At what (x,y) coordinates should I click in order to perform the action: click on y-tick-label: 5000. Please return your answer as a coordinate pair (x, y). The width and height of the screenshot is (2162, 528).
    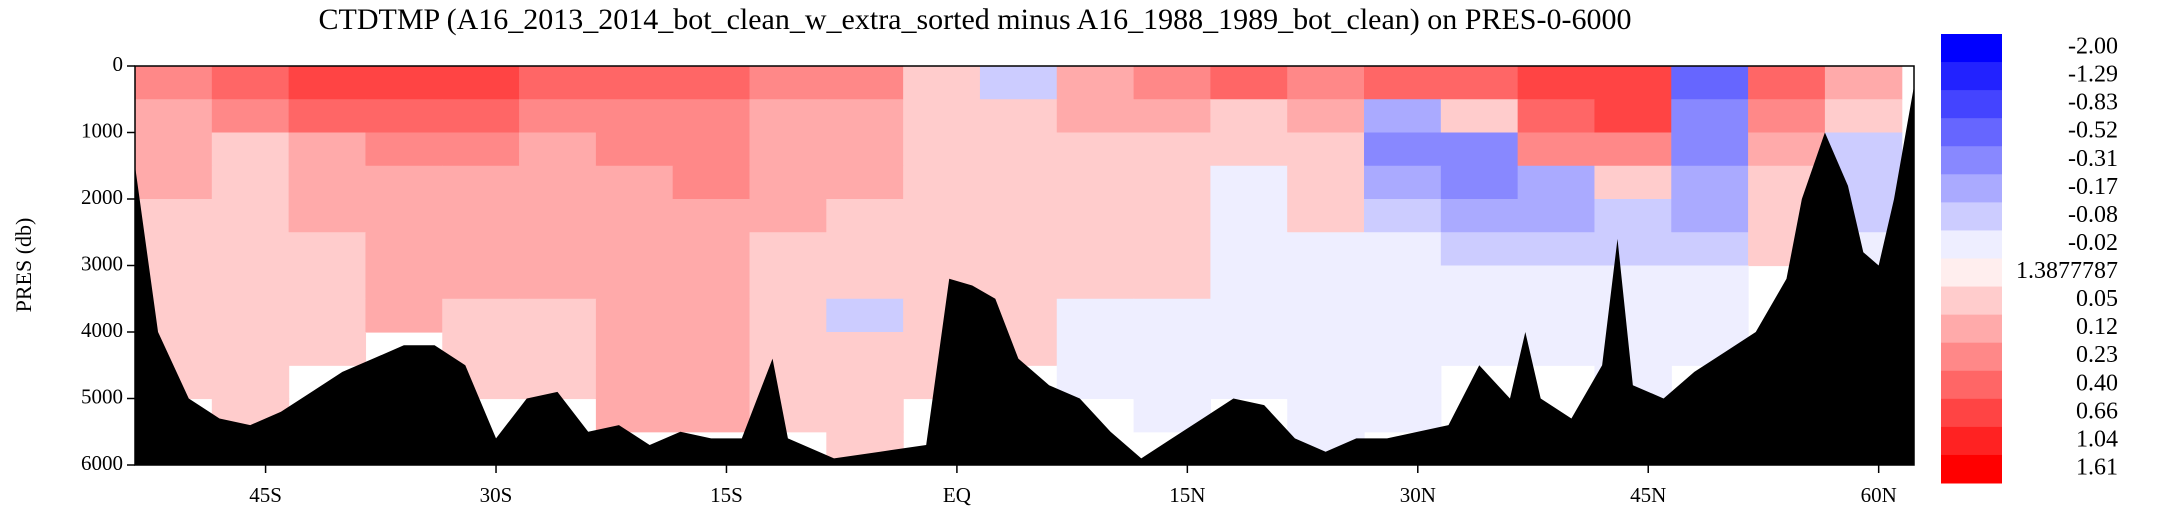
    Looking at the image, I should click on (102, 396).